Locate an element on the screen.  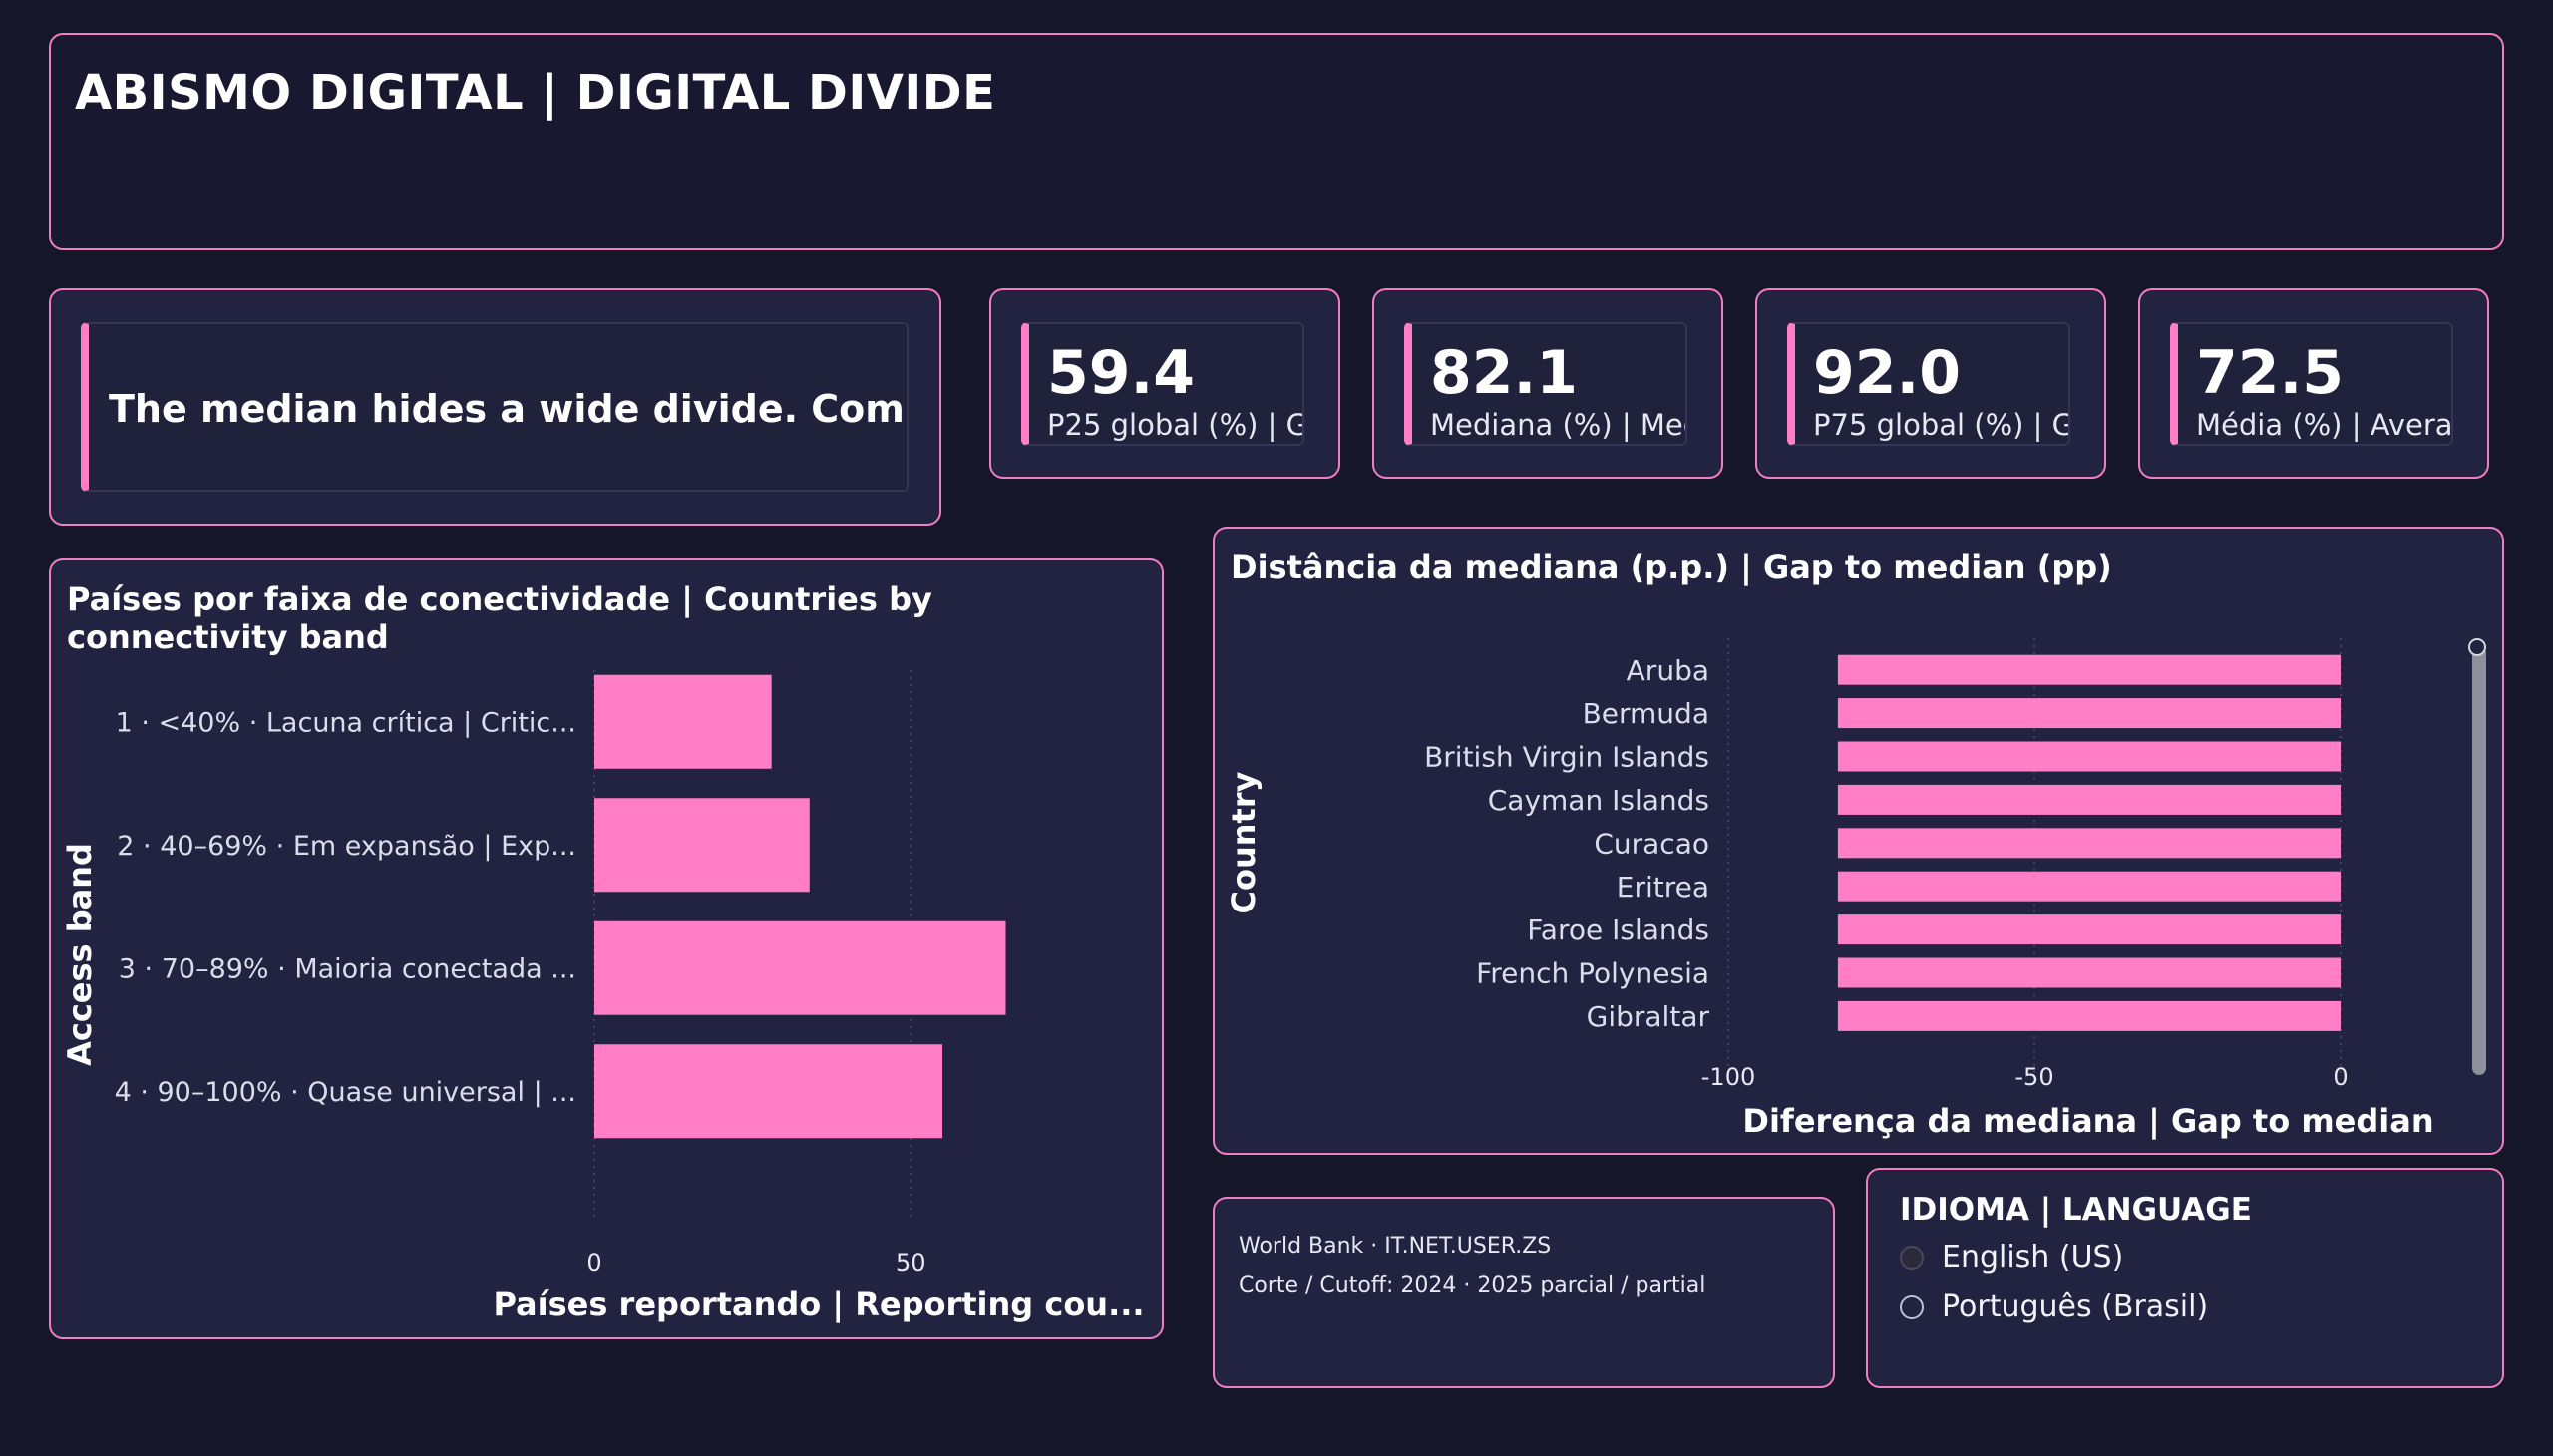
page-title: ABISMO DIGITAL | DIGITAL DIVIDE is located at coordinates (535, 93).